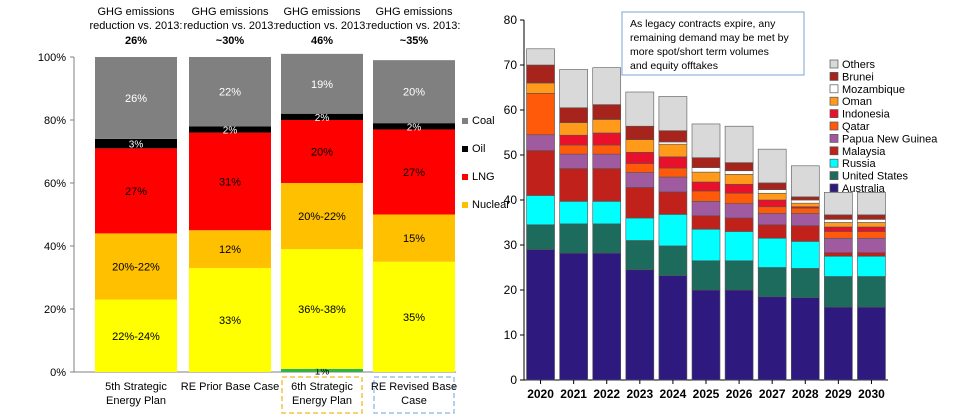  I want to click on left-bar-label: 22%, so click(230, 93).